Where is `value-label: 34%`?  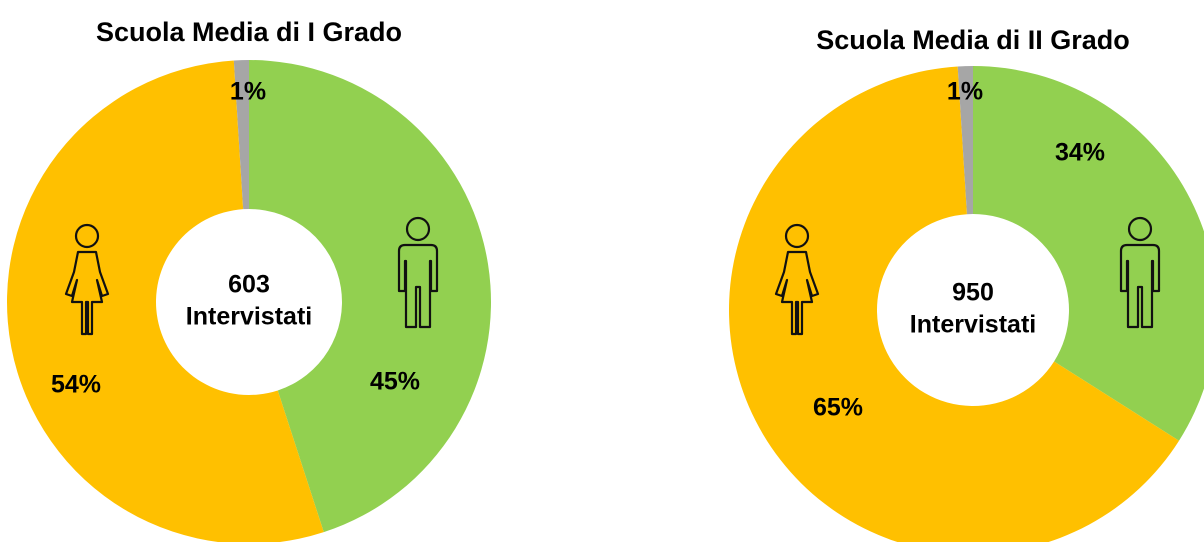 value-label: 34% is located at coordinates (1080, 153).